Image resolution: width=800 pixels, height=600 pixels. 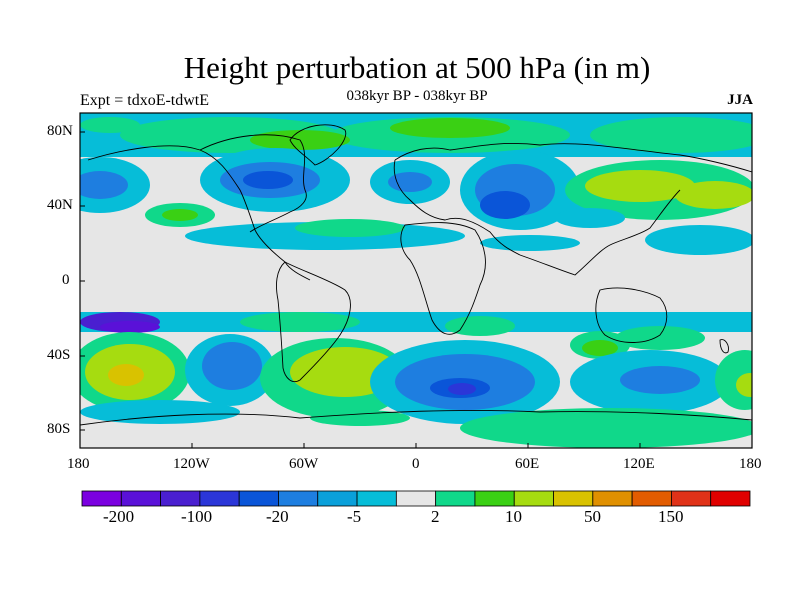 What do you see at coordinates (417, 96) in the screenshot?
I see `period-label: 038kyr BP - 038kyr BP` at bounding box center [417, 96].